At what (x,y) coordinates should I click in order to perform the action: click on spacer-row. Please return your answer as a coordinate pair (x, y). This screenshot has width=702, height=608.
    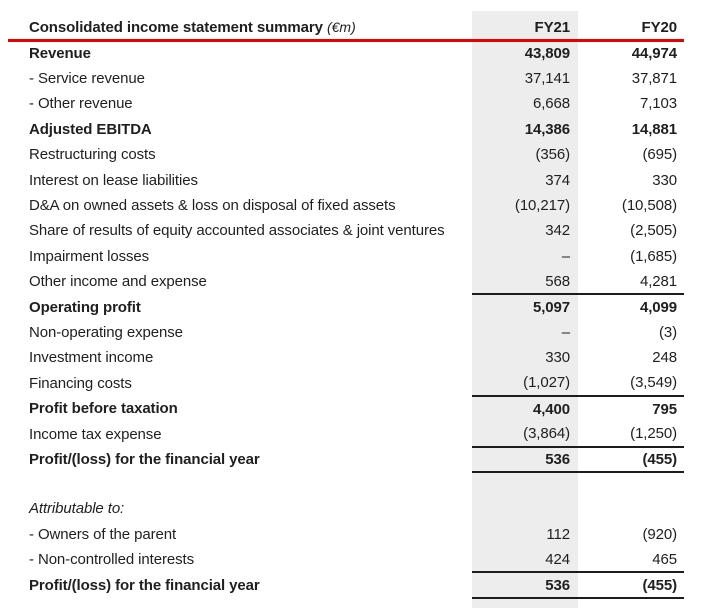
    Looking at the image, I should click on (346, 484).